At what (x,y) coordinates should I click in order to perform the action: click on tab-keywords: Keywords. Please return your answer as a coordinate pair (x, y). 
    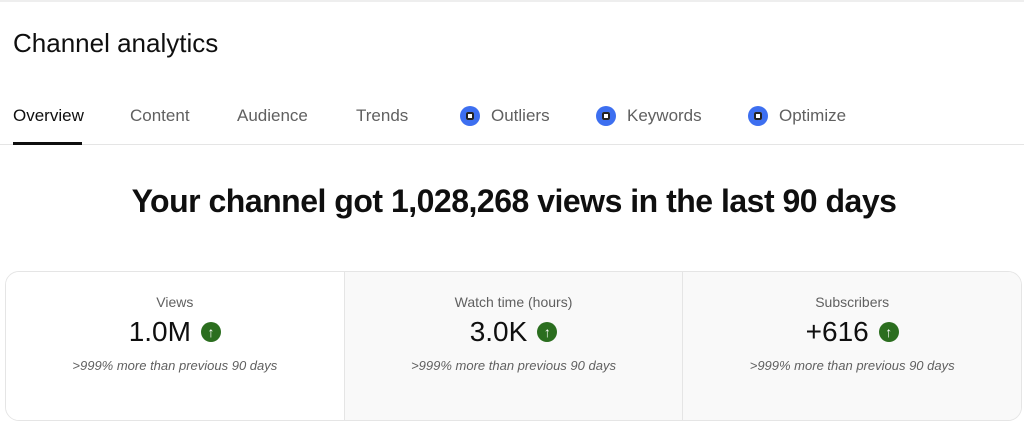
    Looking at the image, I should click on (649, 116).